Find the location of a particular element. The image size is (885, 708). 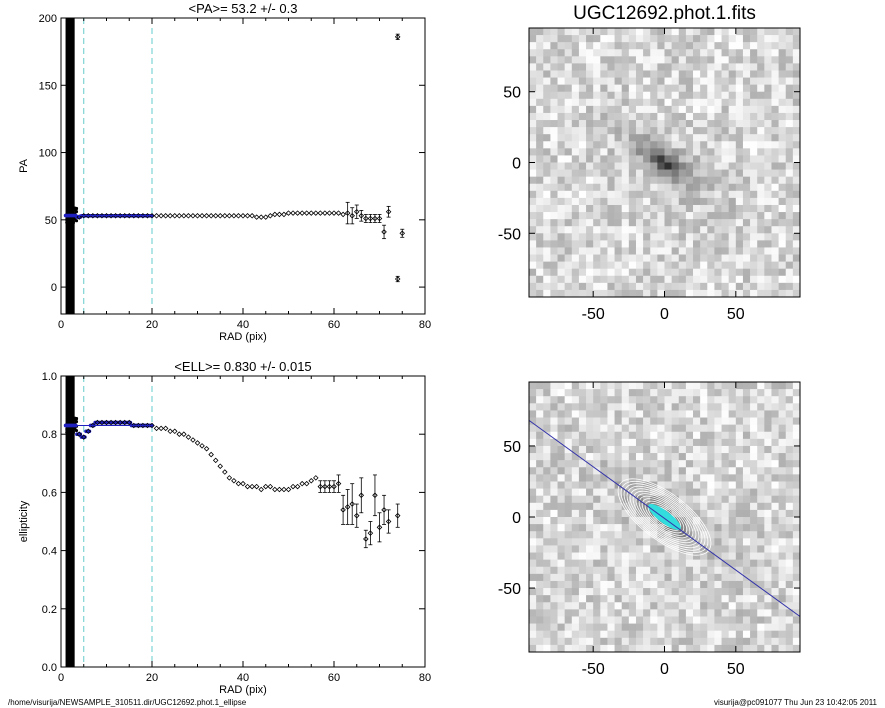

x-tick-label: 60 is located at coordinates (334, 678).